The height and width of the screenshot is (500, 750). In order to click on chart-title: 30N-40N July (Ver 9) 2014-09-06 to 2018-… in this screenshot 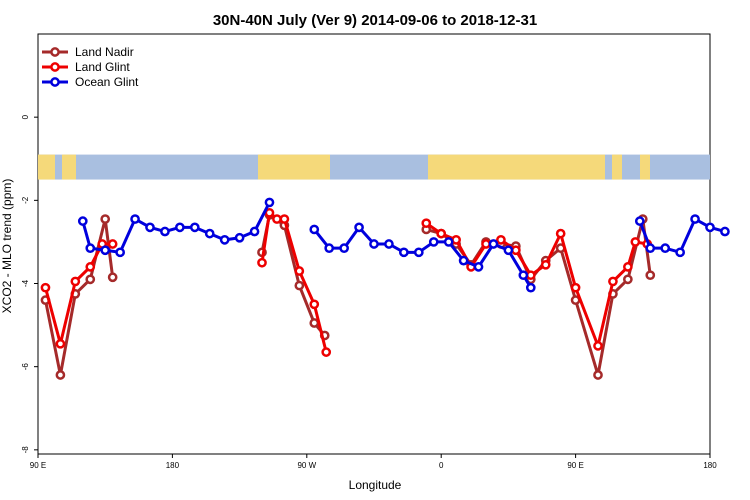, I will do `click(375, 20)`.